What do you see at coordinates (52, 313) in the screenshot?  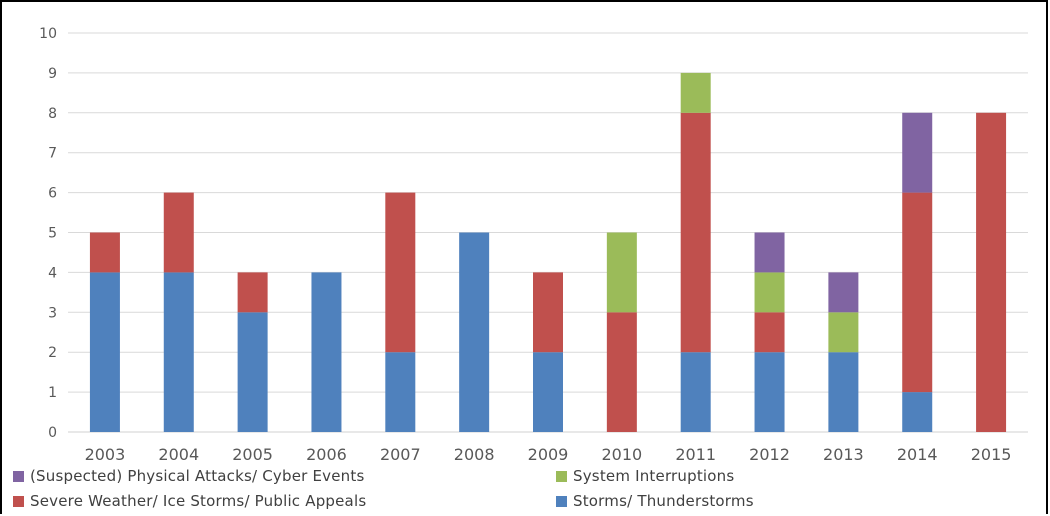 I see `y-tick-label: 3` at bounding box center [52, 313].